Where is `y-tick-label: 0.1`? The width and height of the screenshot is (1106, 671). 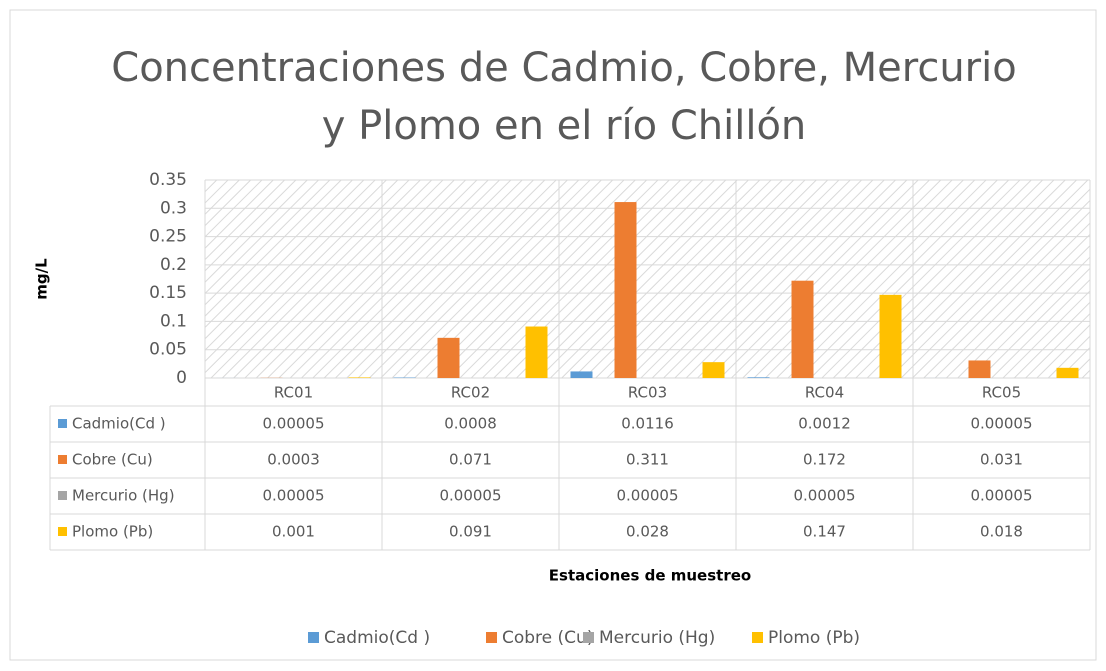 y-tick-label: 0.1 is located at coordinates (173, 321).